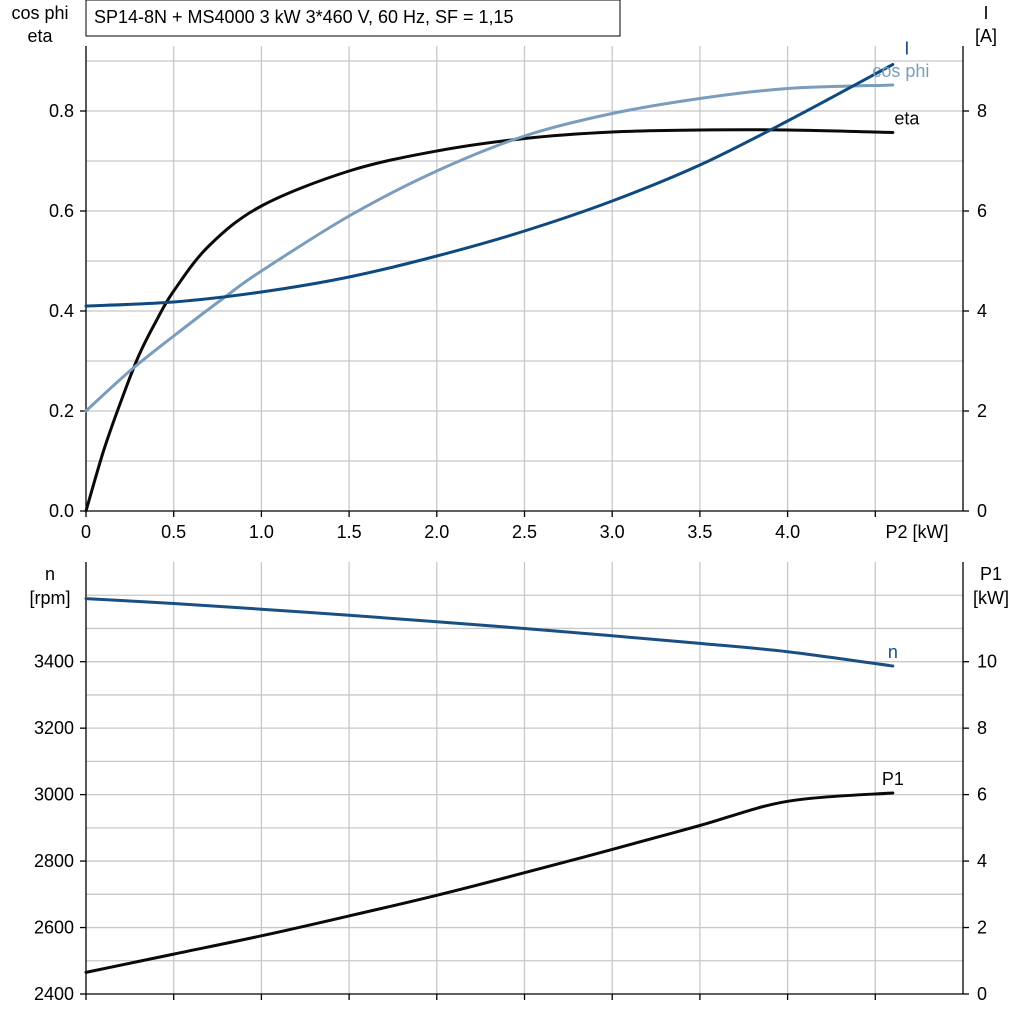 This screenshot has height=1024, width=1024. Describe the element at coordinates (982, 928) in the screenshot. I see `lower-right-tick-label: 2` at that location.